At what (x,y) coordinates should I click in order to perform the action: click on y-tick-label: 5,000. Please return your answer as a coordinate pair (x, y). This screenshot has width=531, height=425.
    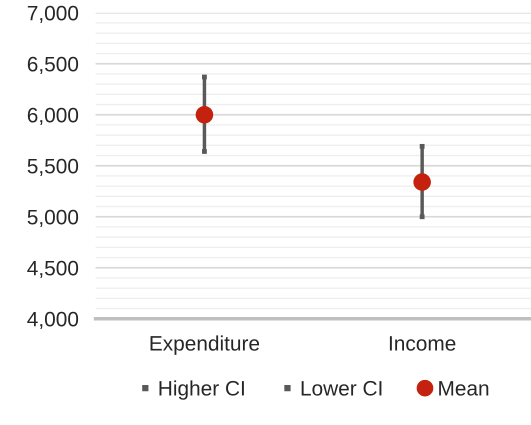
    Looking at the image, I should click on (53, 218).